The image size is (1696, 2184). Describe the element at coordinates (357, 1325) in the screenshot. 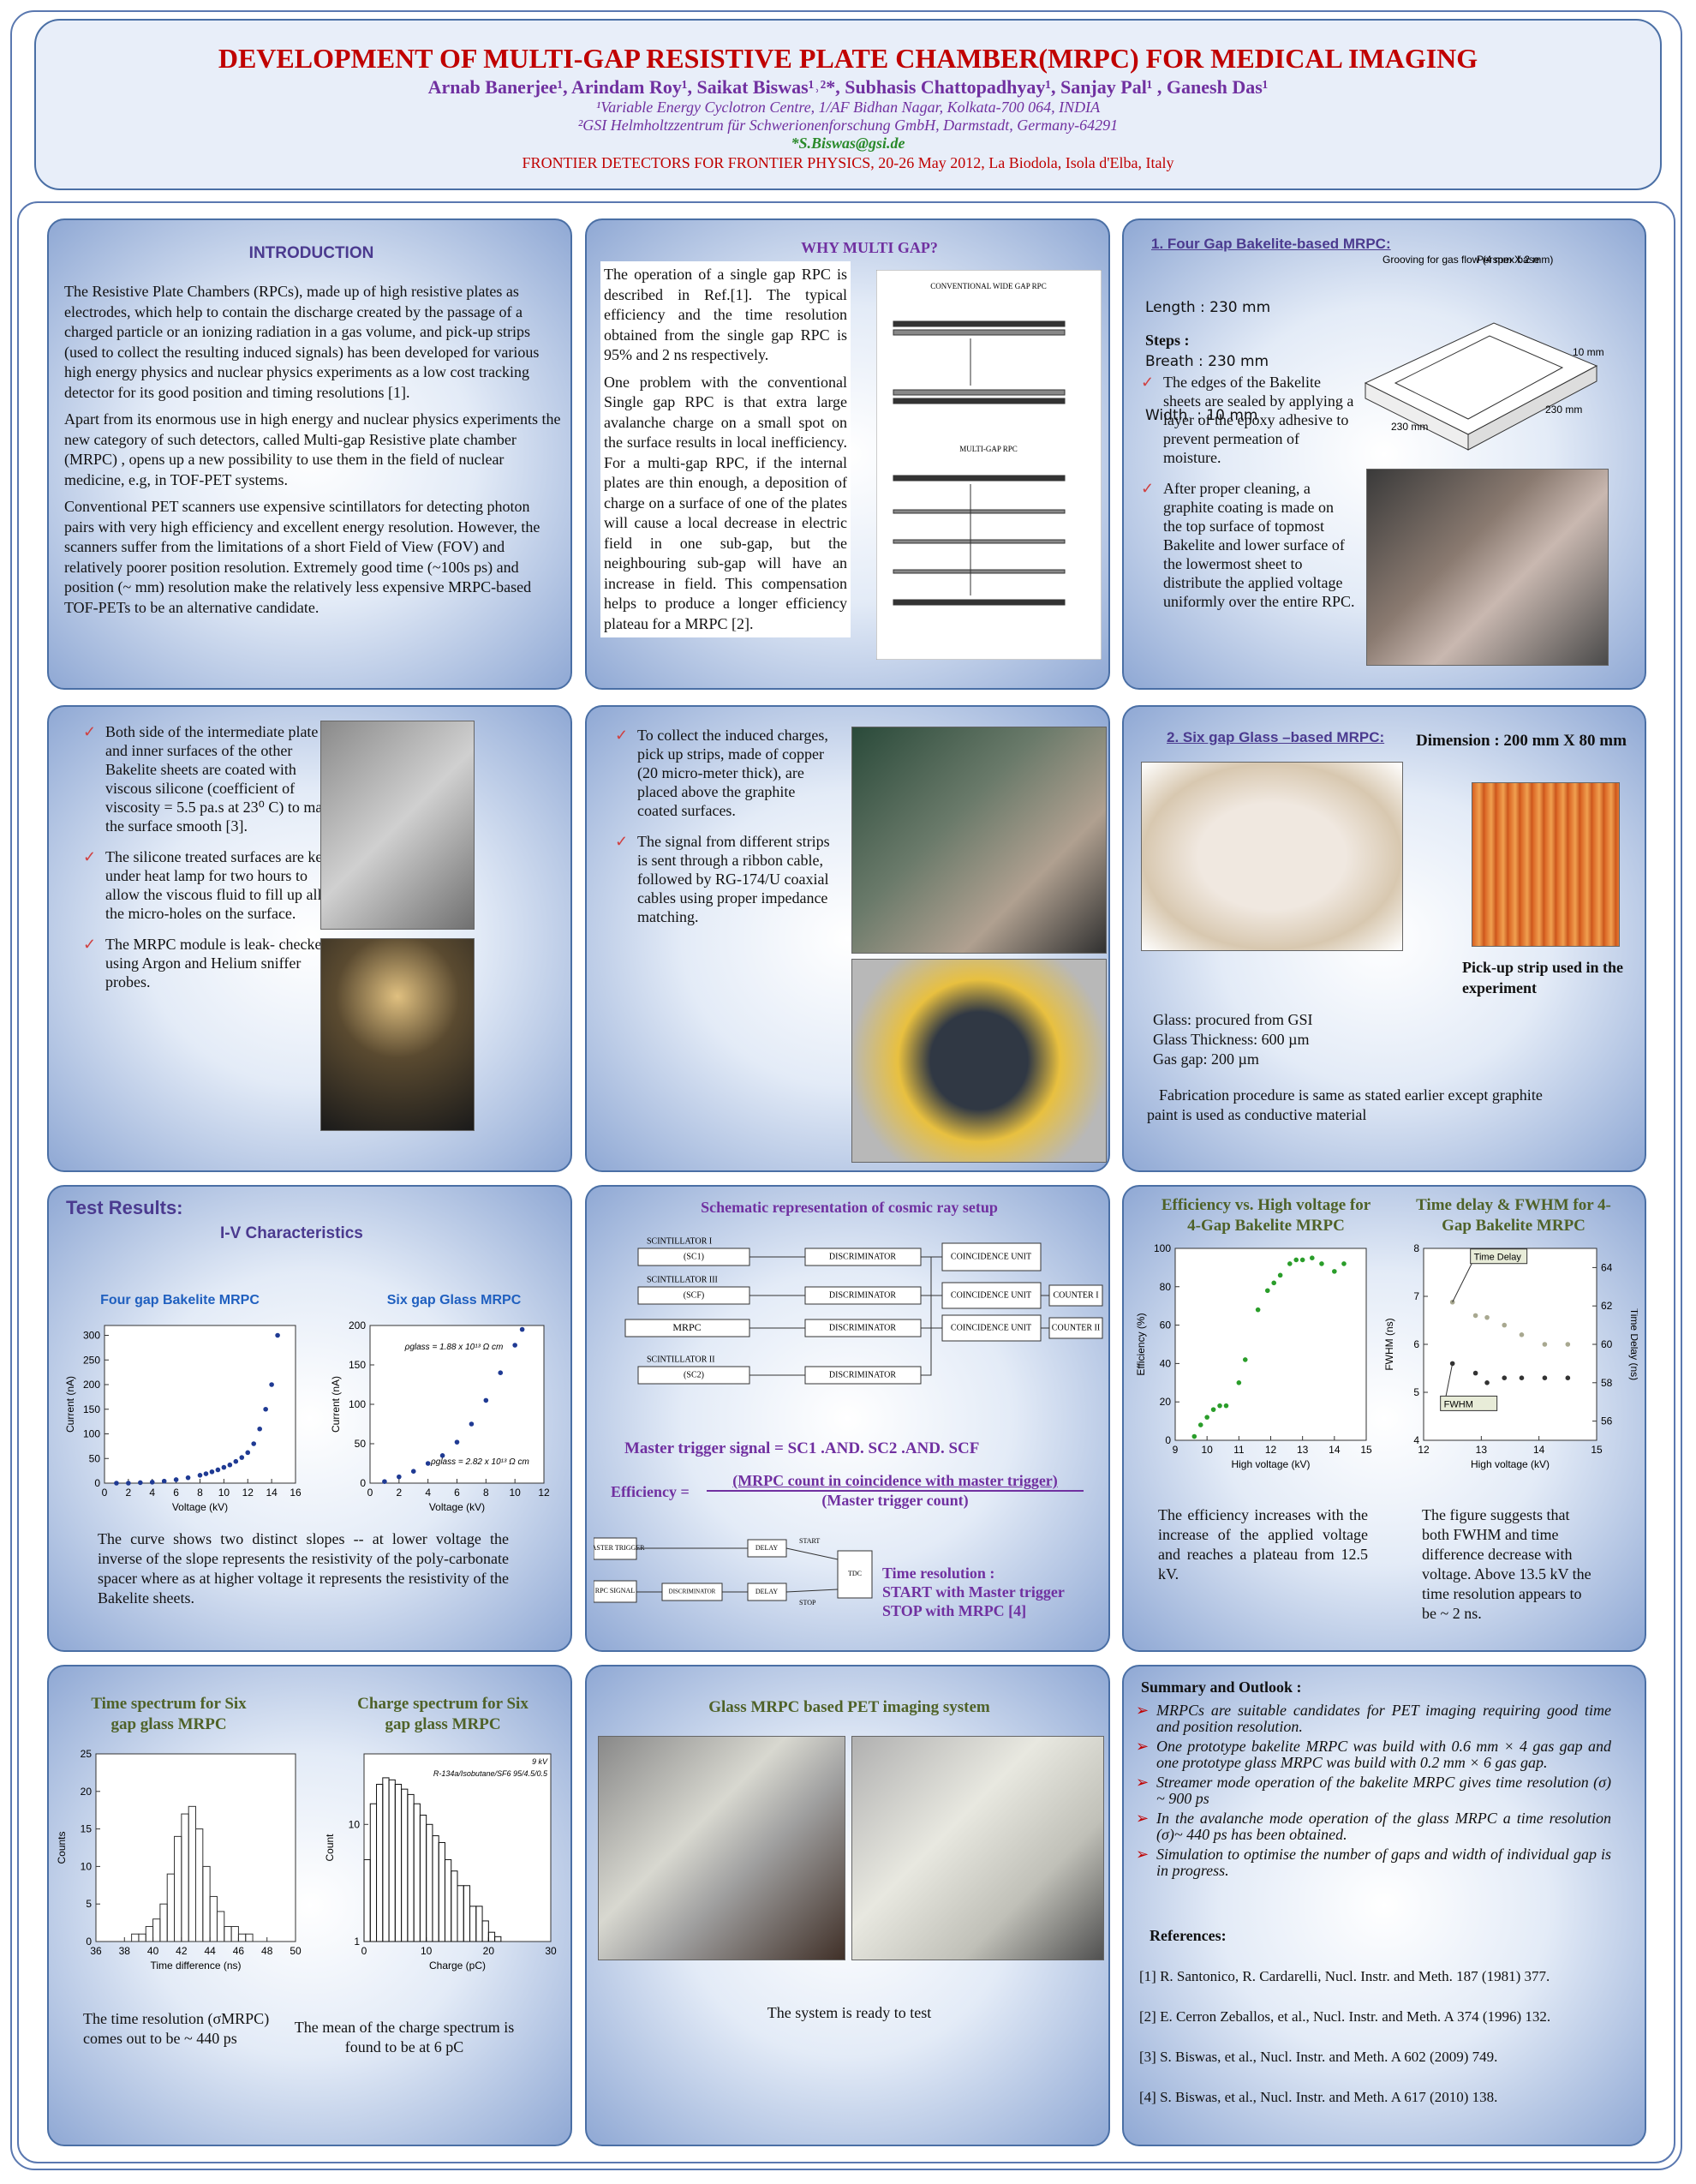

I see `y-tick-label: 200` at that location.